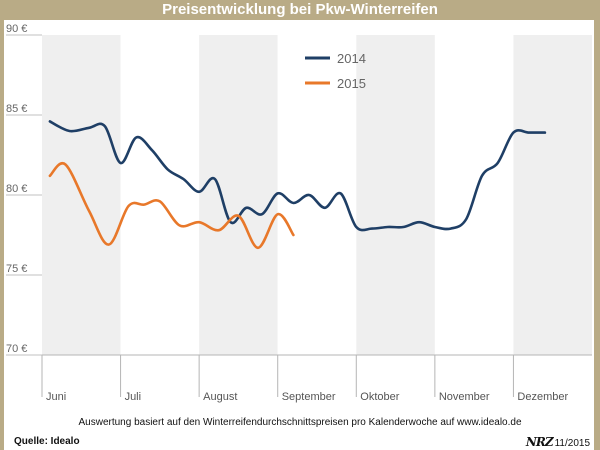 This screenshot has height=450, width=600. I want to click on left-border, so click(2, 235).